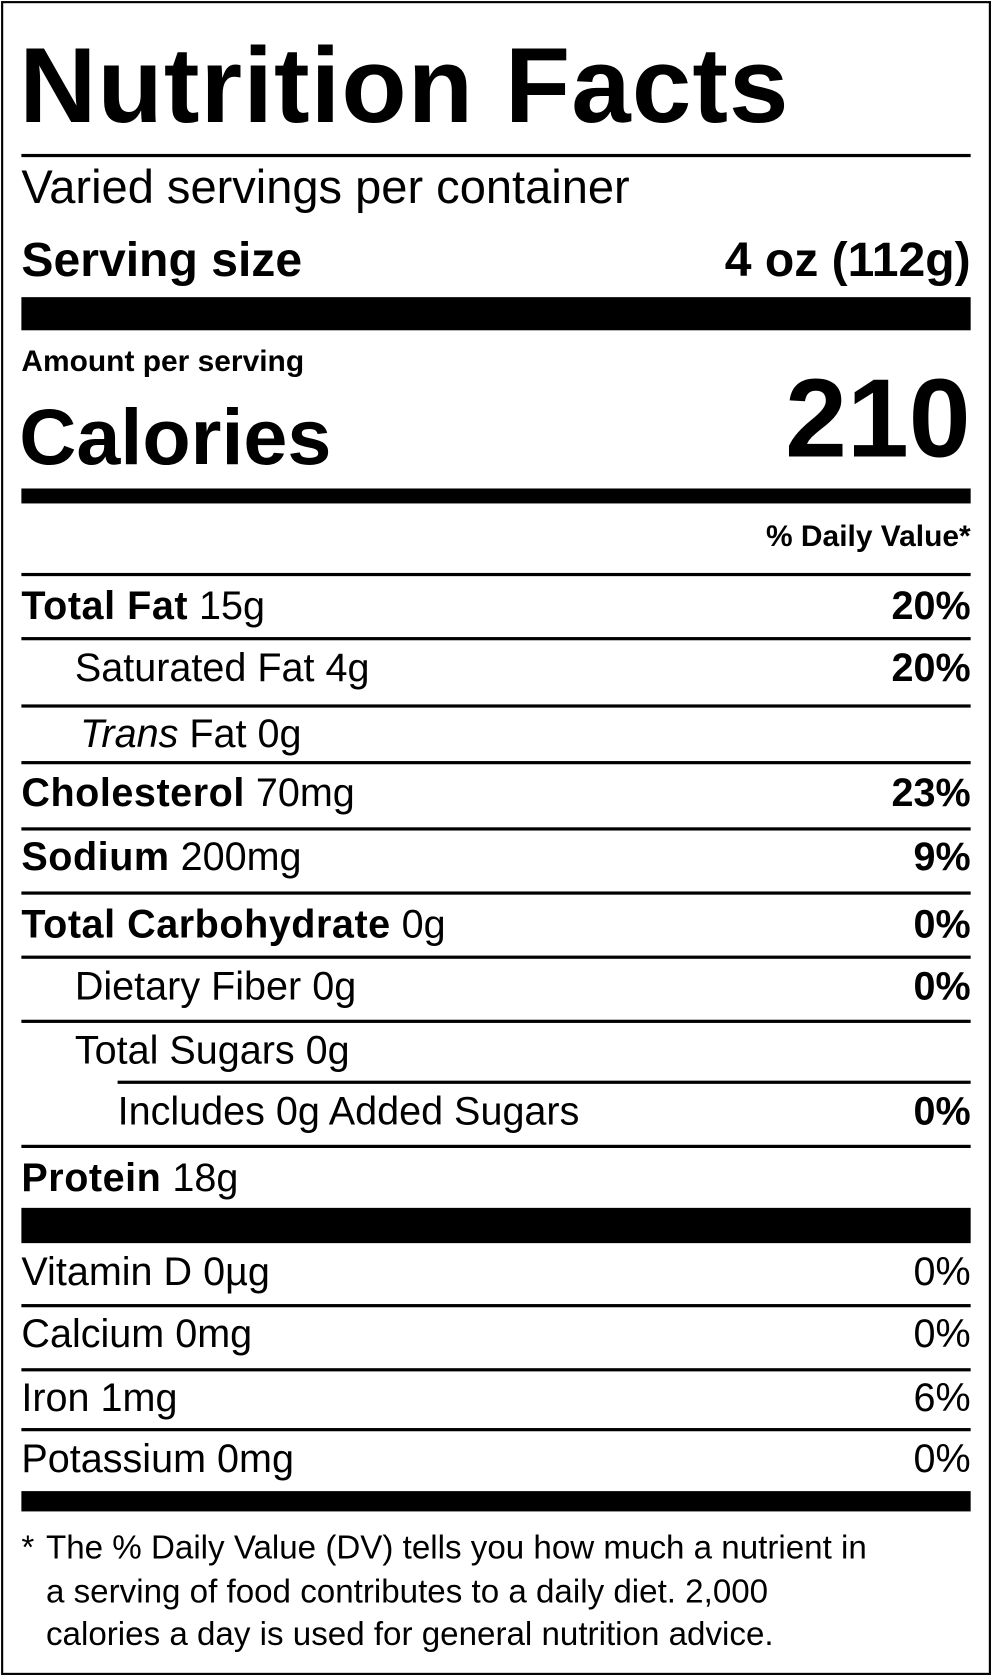 The width and height of the screenshot is (992, 1676). Describe the element at coordinates (325, 187) in the screenshot. I see `servings: Varied servings per container` at that location.